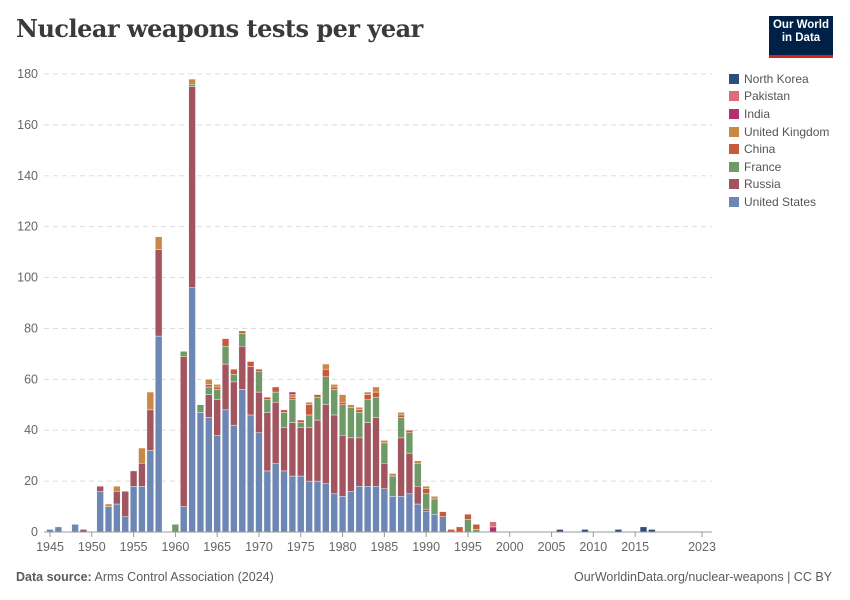 The width and height of the screenshot is (850, 600). Describe the element at coordinates (418, 475) in the screenshot. I see `bar-france-1989` at that location.